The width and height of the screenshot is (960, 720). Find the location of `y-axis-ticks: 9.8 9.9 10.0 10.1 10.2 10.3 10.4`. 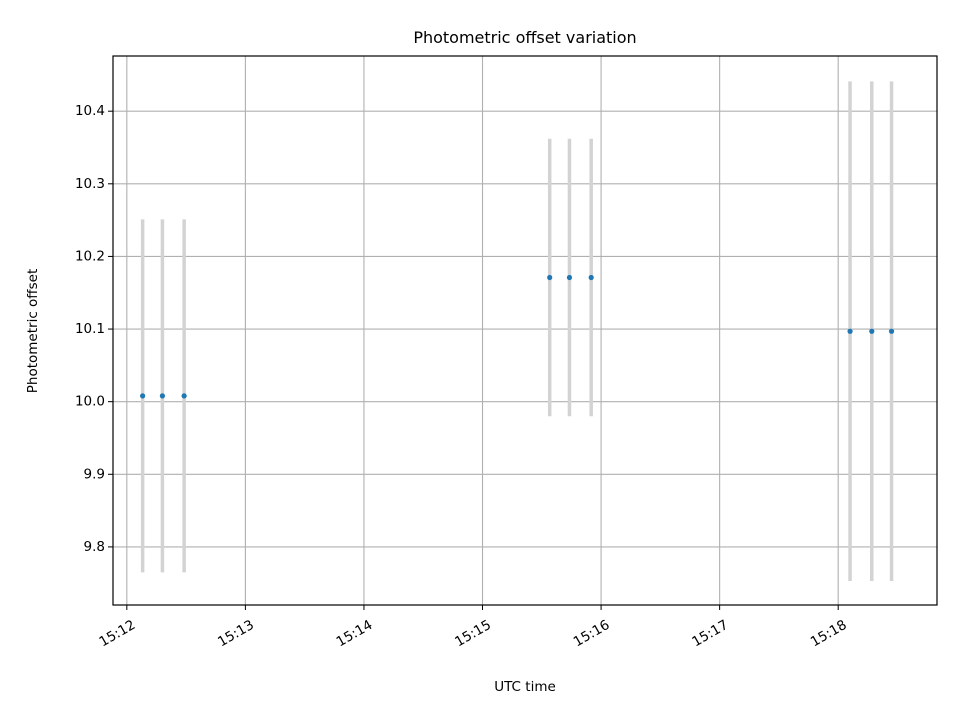

y-axis-ticks: 9.8 9.9 10.0 10.1 10.2 10.3 10.4 is located at coordinates (94, 329).